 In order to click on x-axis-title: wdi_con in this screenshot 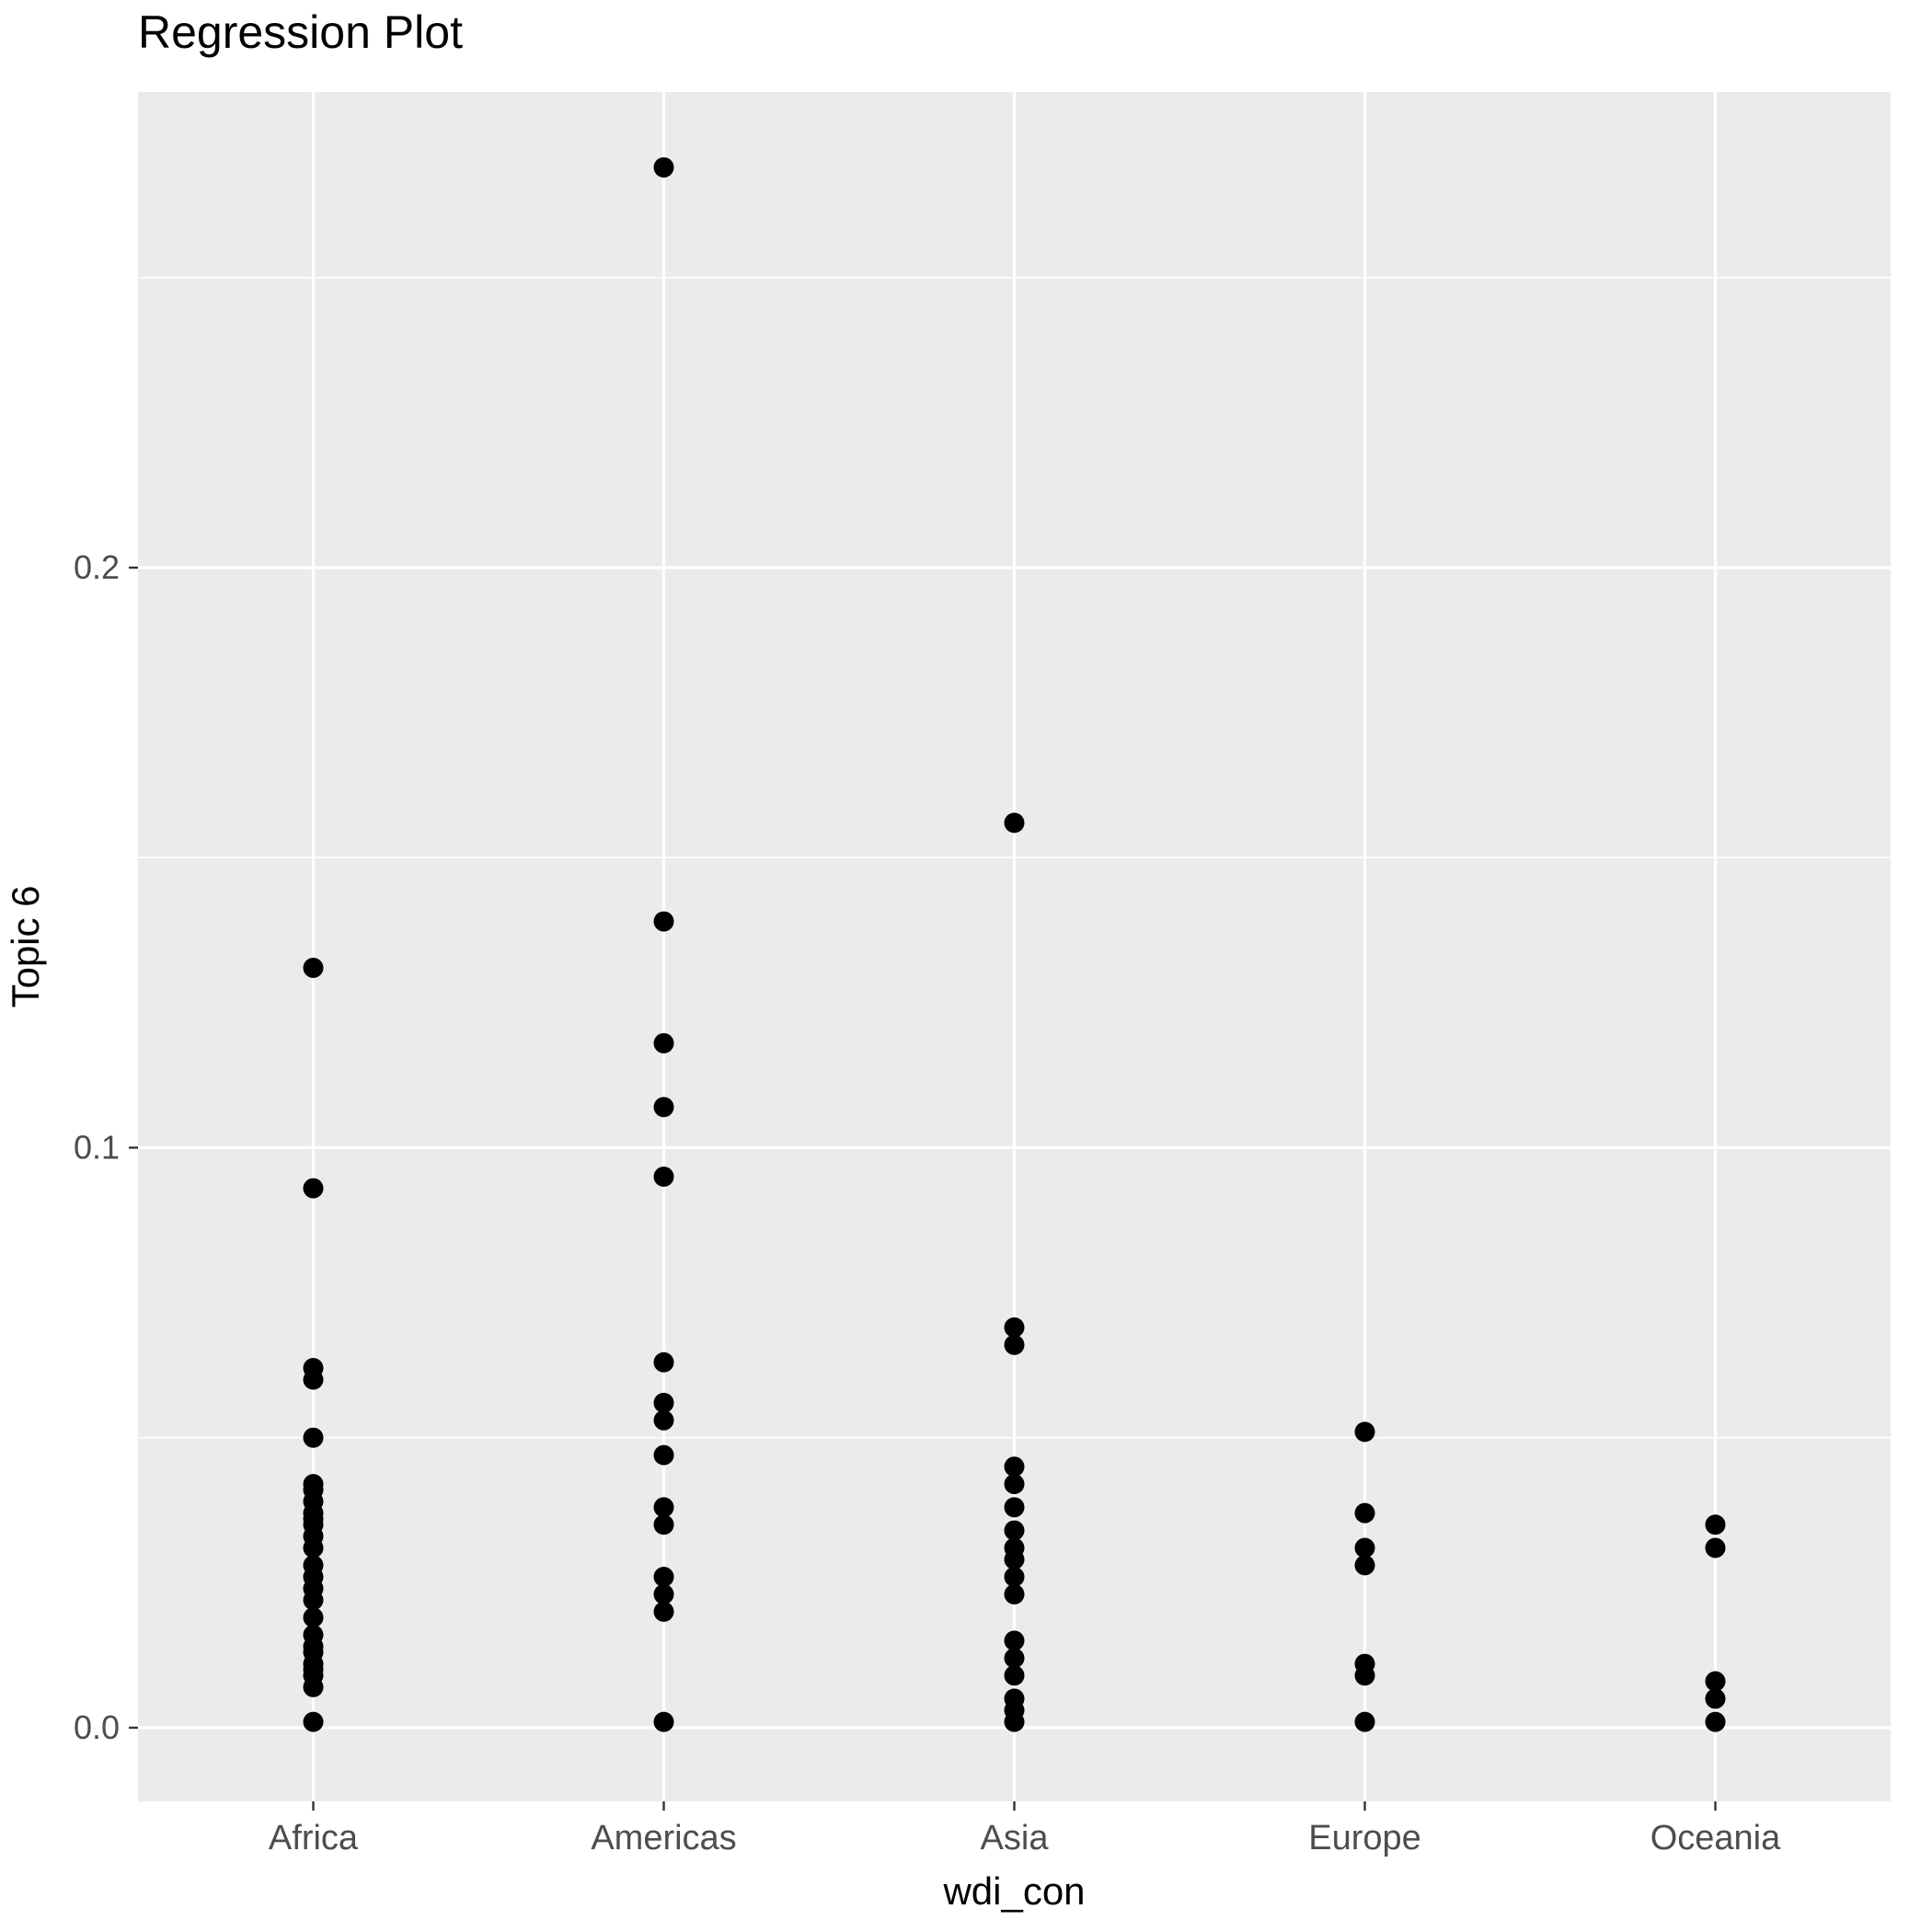, I will do `click(1014, 1891)`.